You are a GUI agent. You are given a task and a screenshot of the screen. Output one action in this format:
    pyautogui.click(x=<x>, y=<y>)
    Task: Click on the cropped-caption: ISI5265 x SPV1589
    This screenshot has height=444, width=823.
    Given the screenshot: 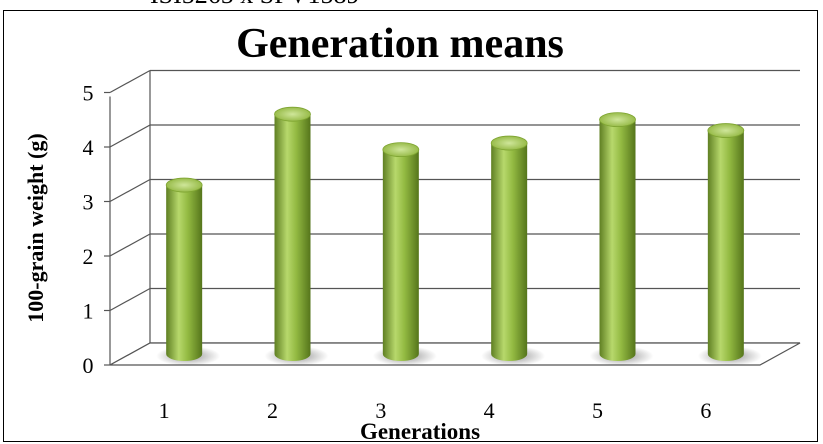 What is the action you would take?
    pyautogui.click(x=254, y=5)
    